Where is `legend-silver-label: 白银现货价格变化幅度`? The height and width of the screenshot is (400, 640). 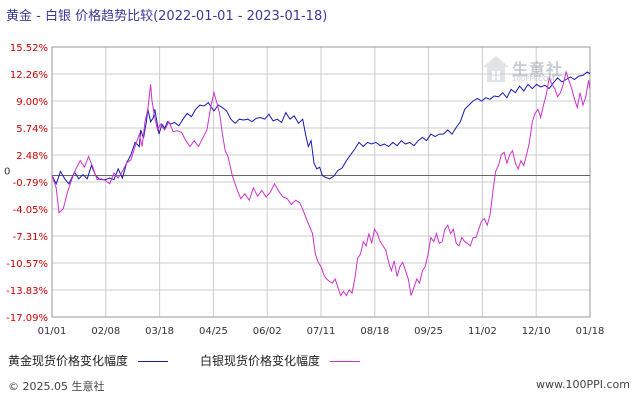
legend-silver-label: 白银现货价格变化幅度 is located at coordinates (260, 361).